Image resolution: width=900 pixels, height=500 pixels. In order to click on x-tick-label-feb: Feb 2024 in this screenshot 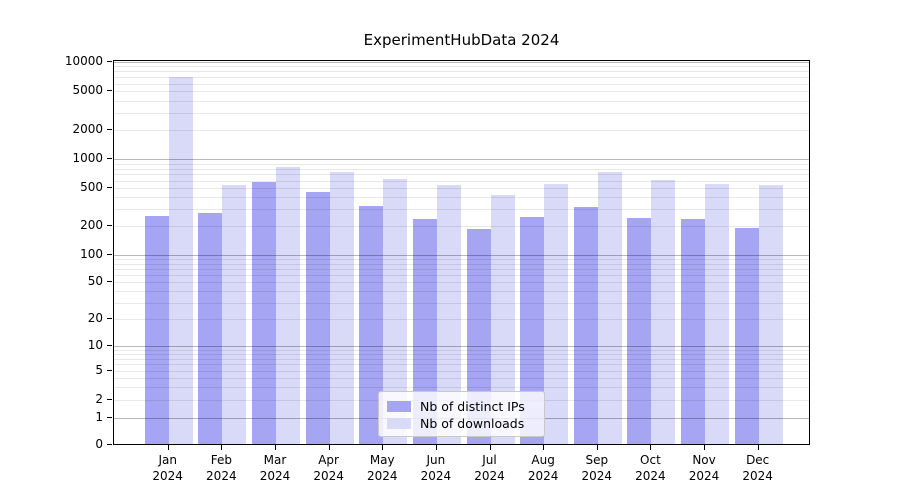, I will do `click(221, 468)`.